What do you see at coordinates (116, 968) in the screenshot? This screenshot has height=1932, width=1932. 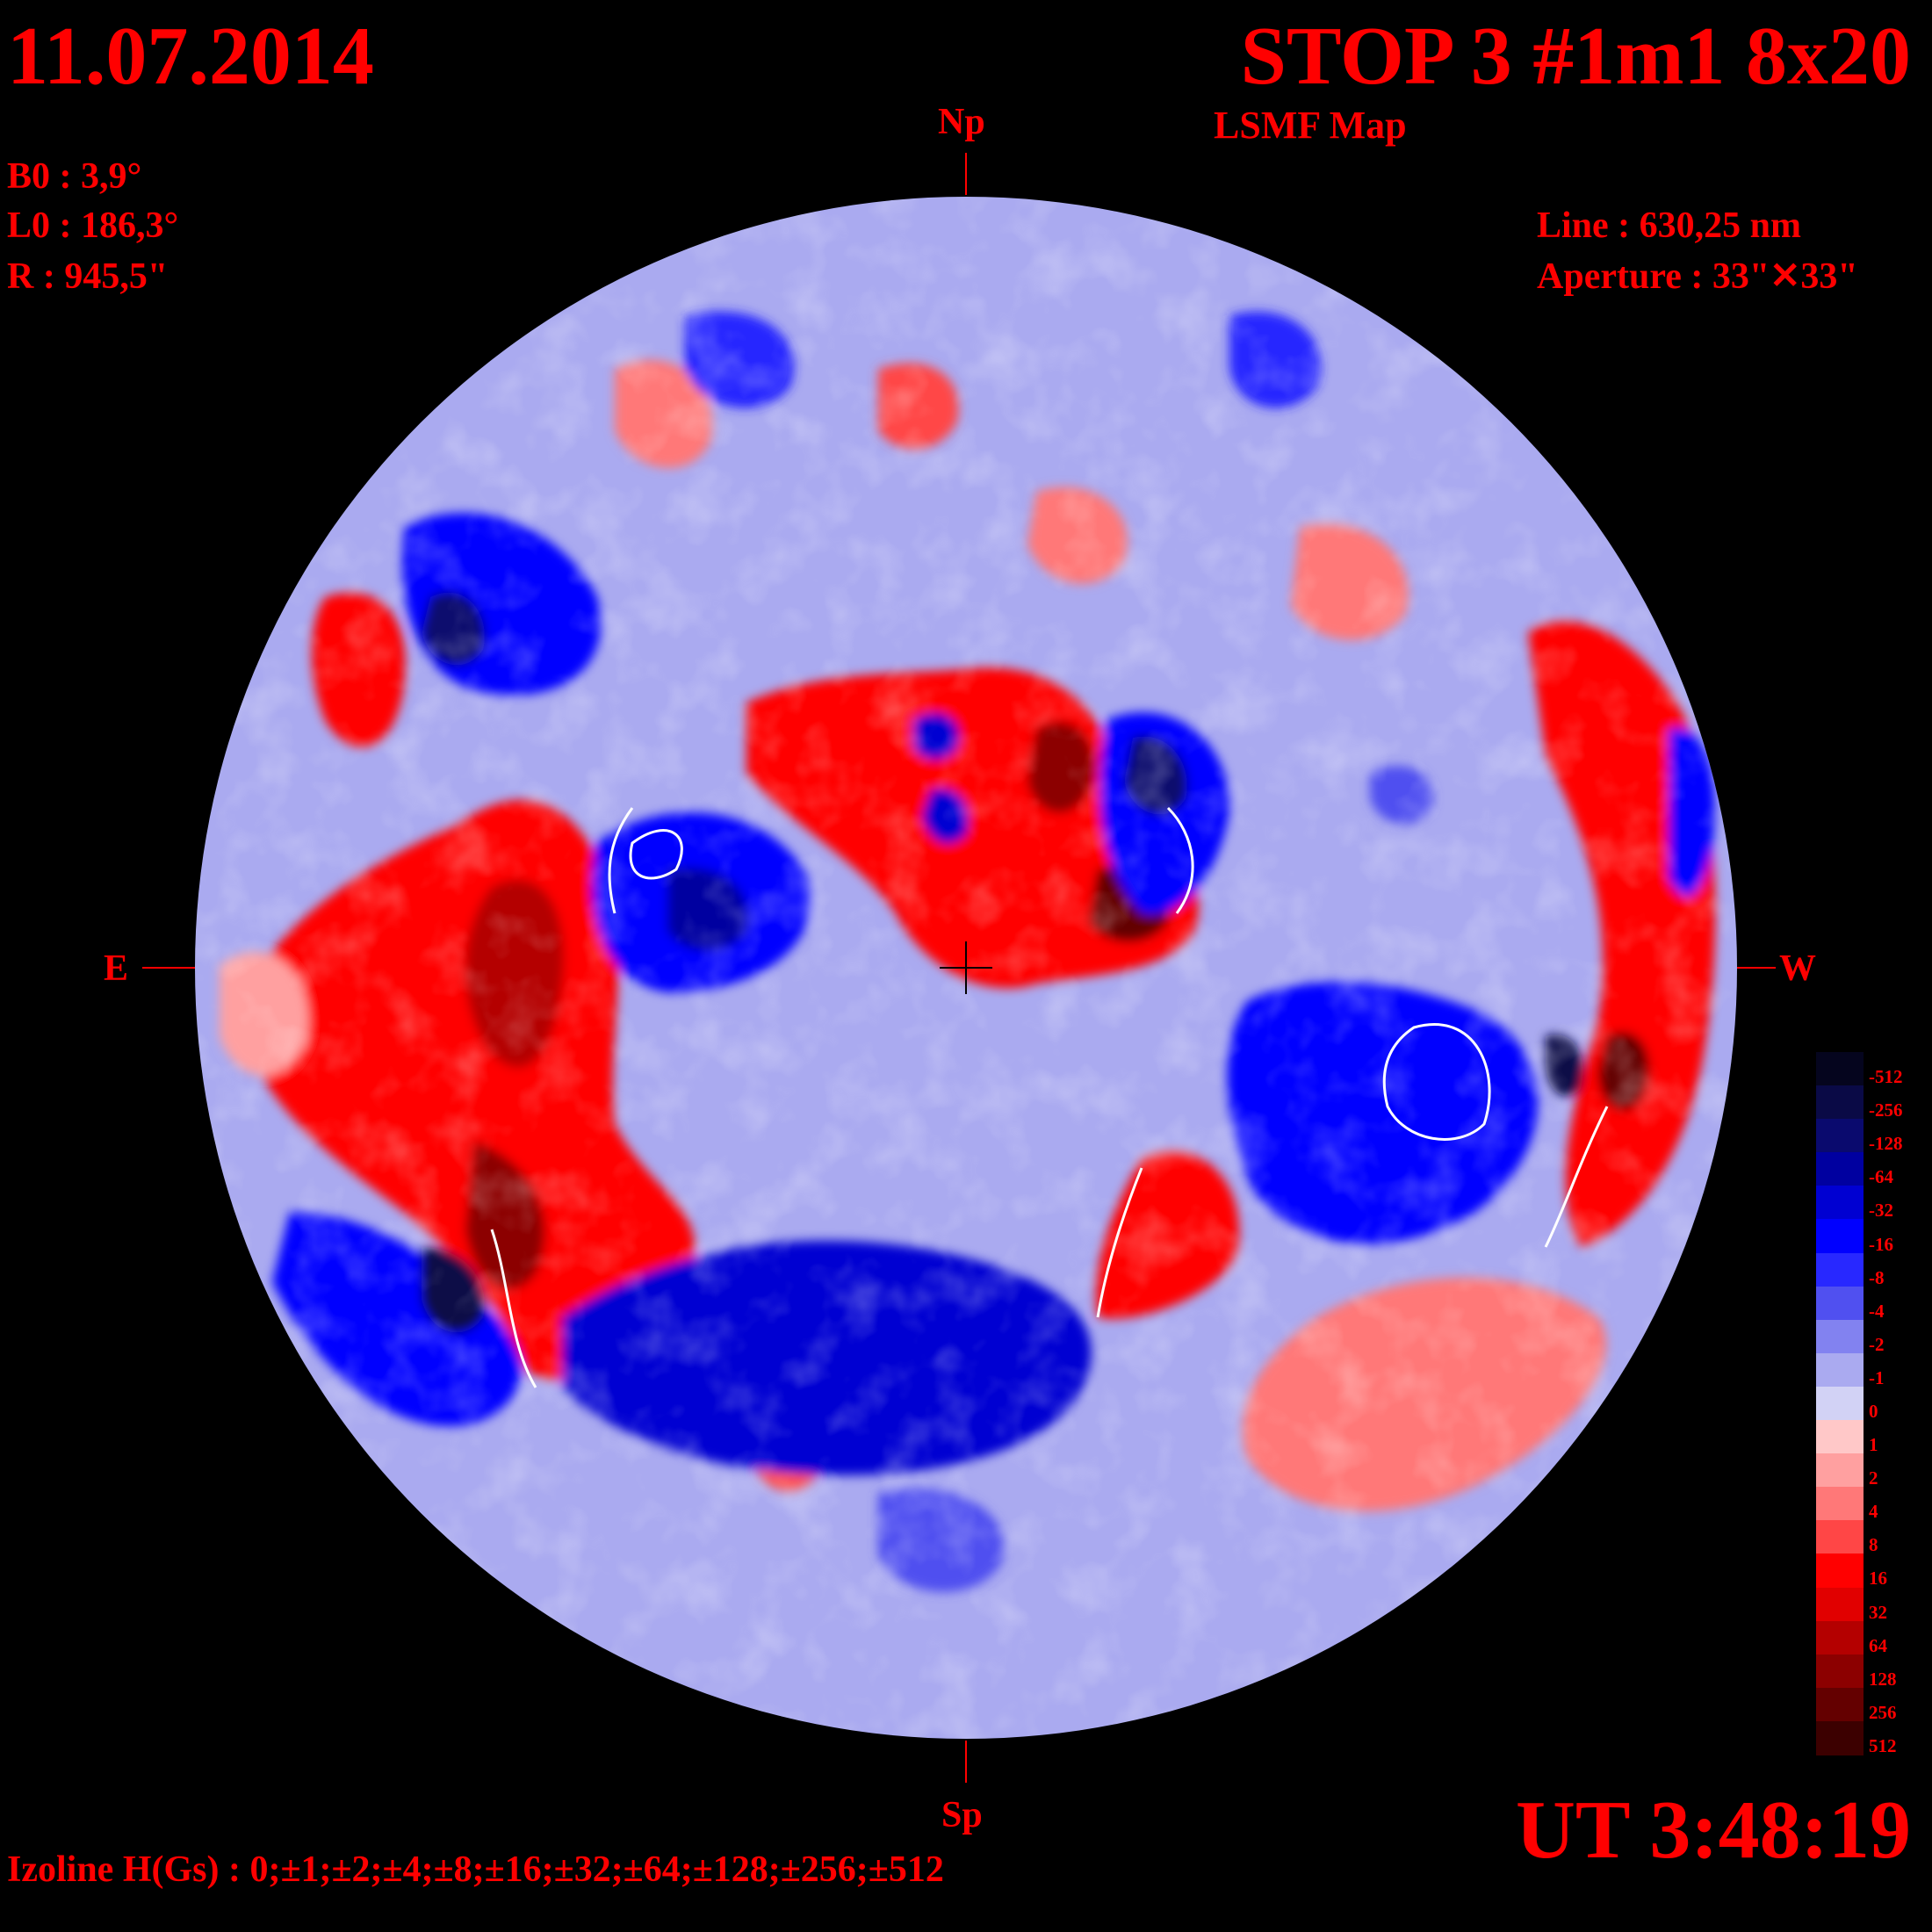 I see `east-label: E` at bounding box center [116, 968].